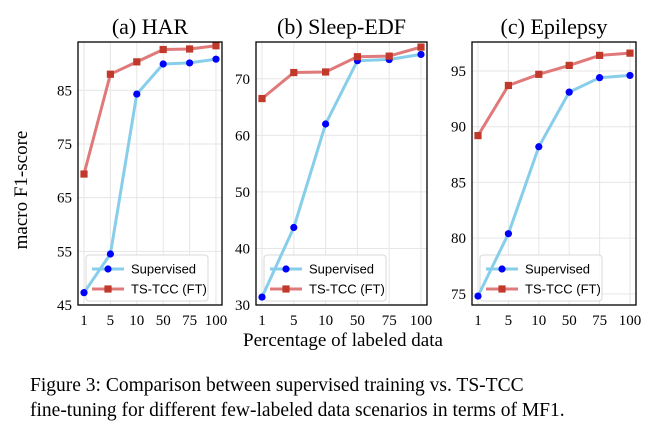 This screenshot has height=434, width=650. Describe the element at coordinates (150, 26) in the screenshot. I see `chart-title: (a) HAR` at that location.